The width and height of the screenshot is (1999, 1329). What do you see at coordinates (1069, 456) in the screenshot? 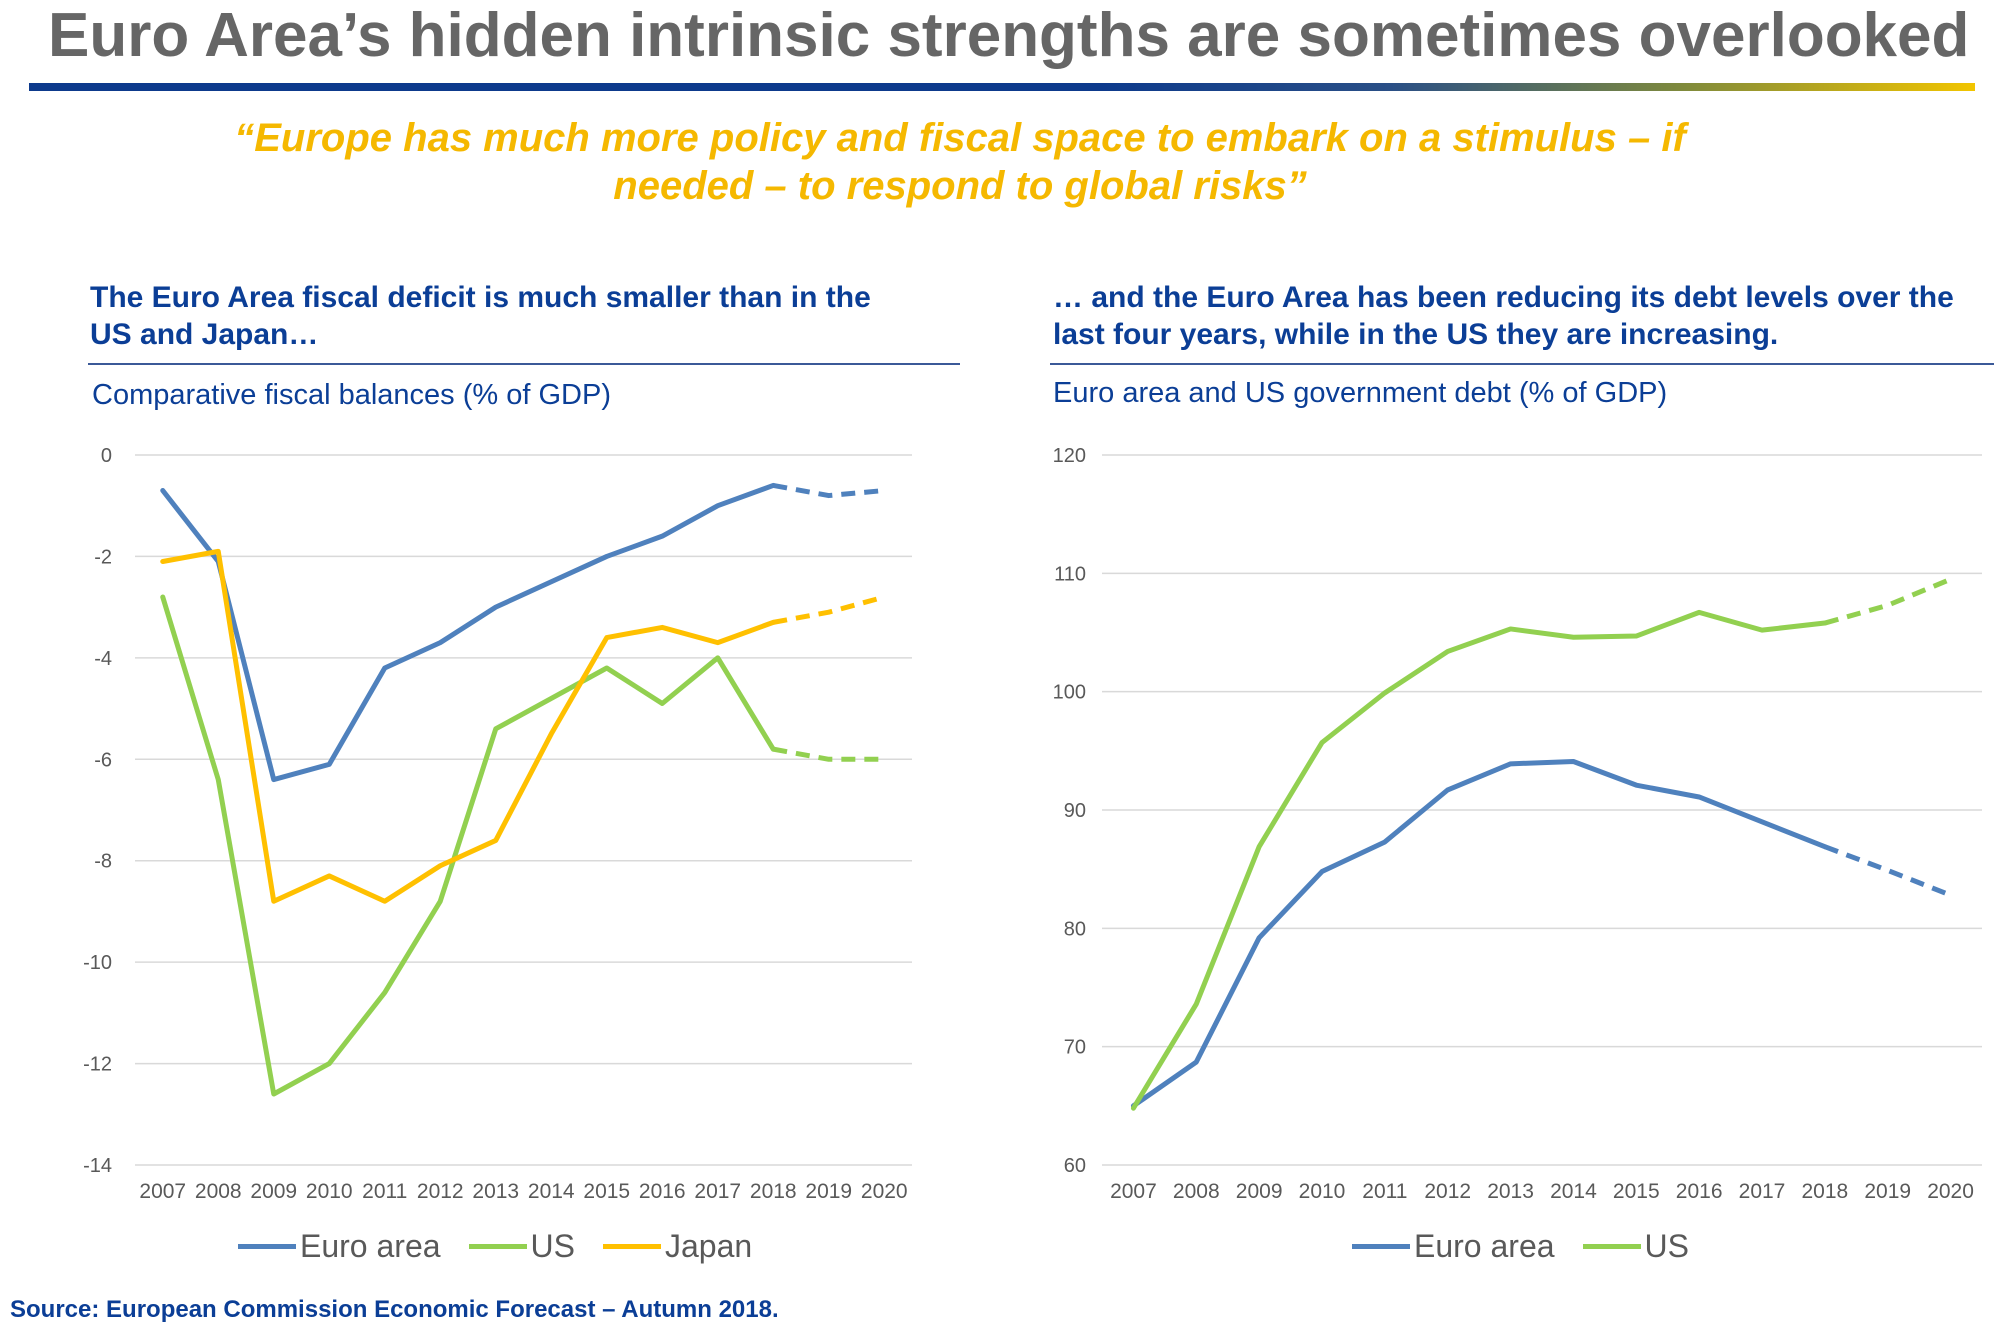
I see `y-tick-label: 120` at bounding box center [1069, 456].